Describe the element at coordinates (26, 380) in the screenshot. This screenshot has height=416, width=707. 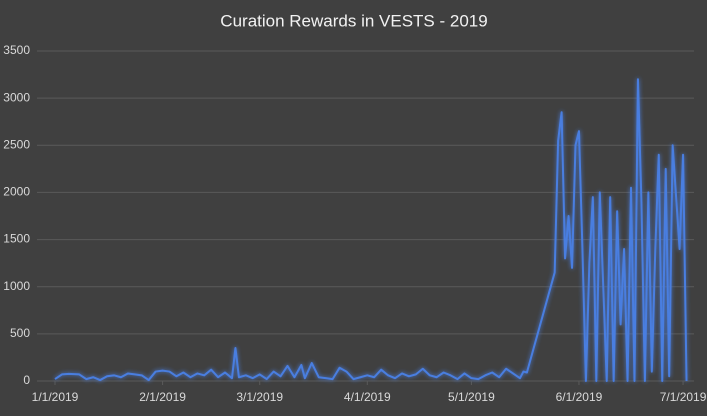
I see `y-tick-label: 0` at that location.